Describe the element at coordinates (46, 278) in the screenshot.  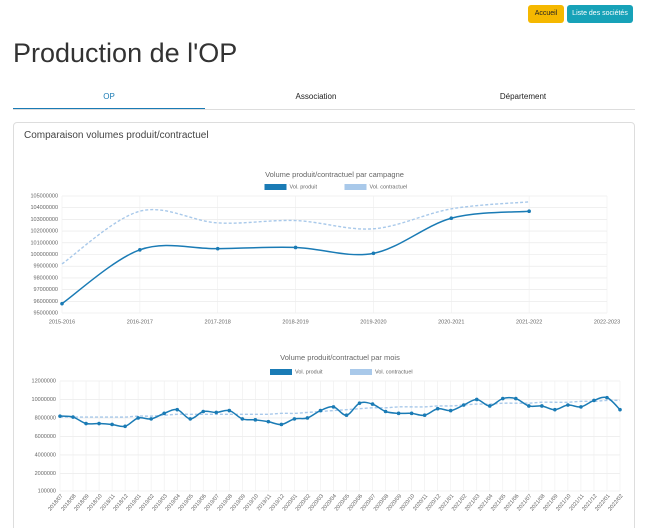
I see `y-tick-label: 98000000` at that location.